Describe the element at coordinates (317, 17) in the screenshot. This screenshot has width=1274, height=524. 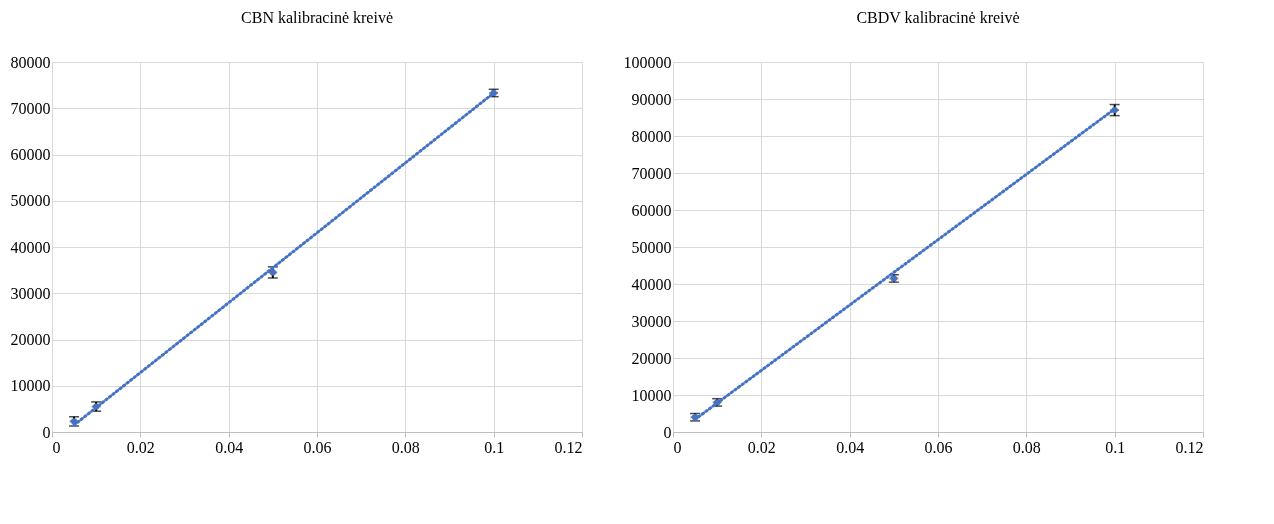
I see `chart-title: CBN kalibracinė kreivė` at that location.